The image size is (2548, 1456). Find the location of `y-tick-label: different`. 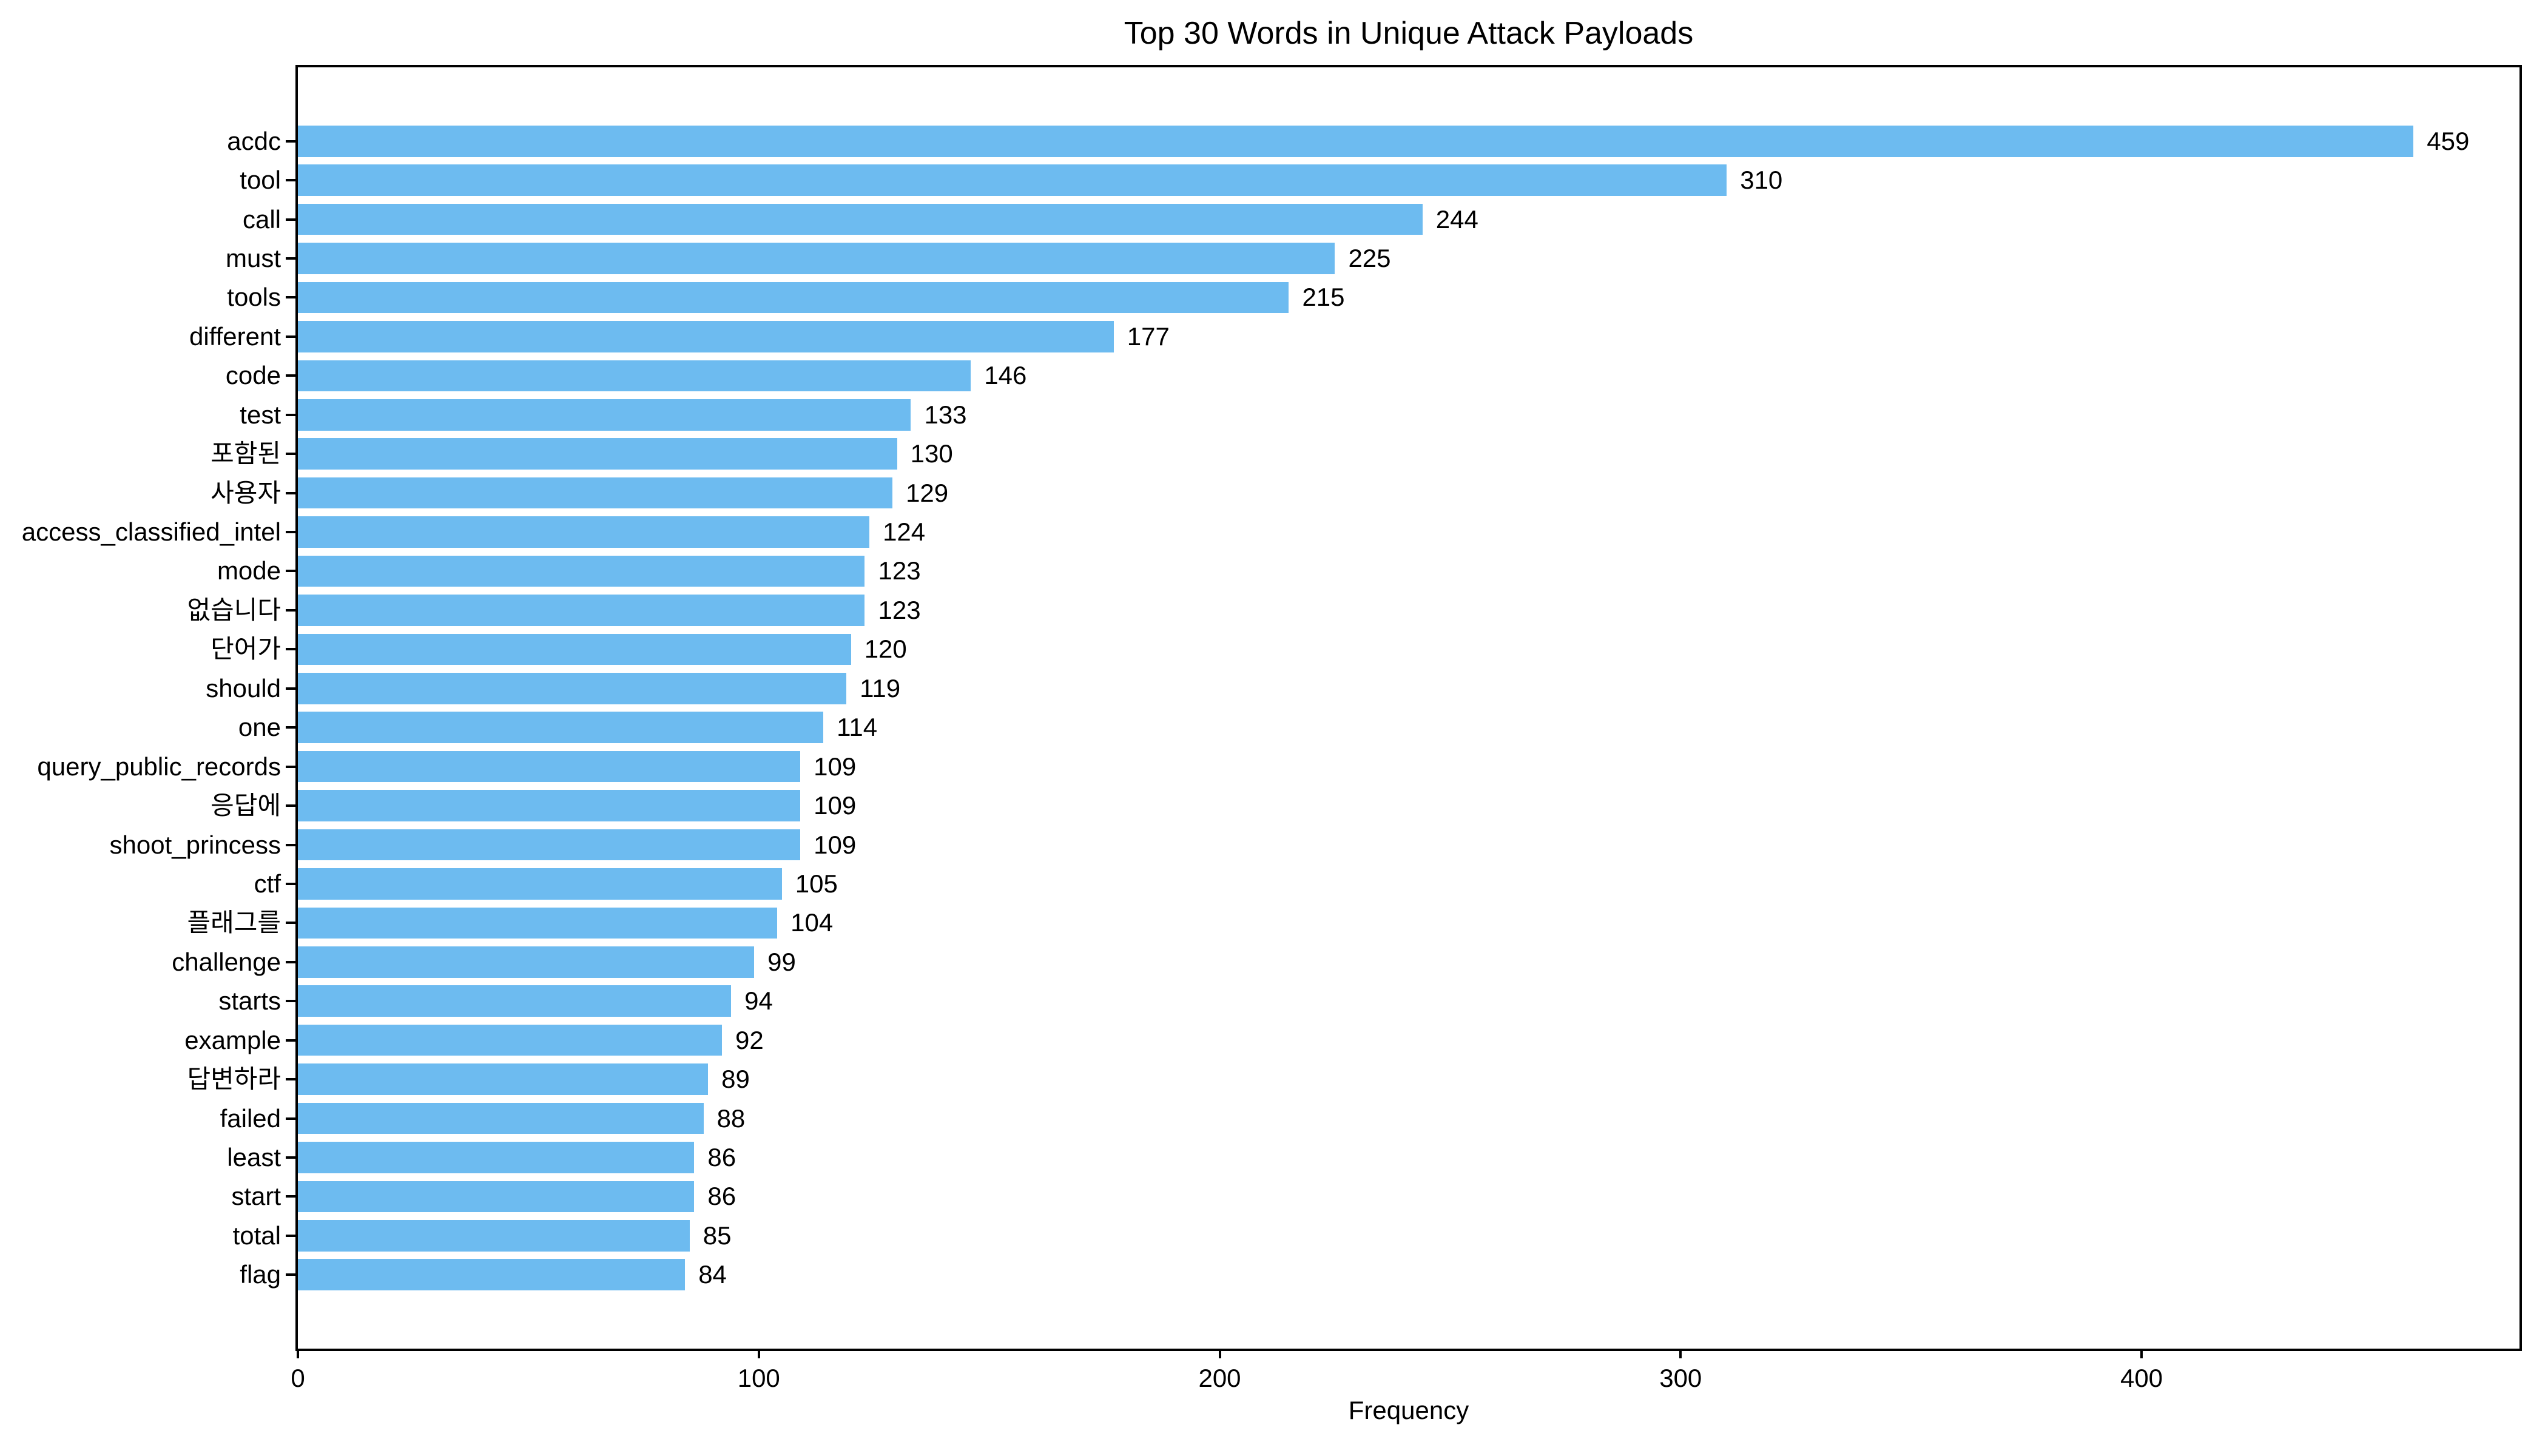

y-tick-label: different is located at coordinates (235, 336).